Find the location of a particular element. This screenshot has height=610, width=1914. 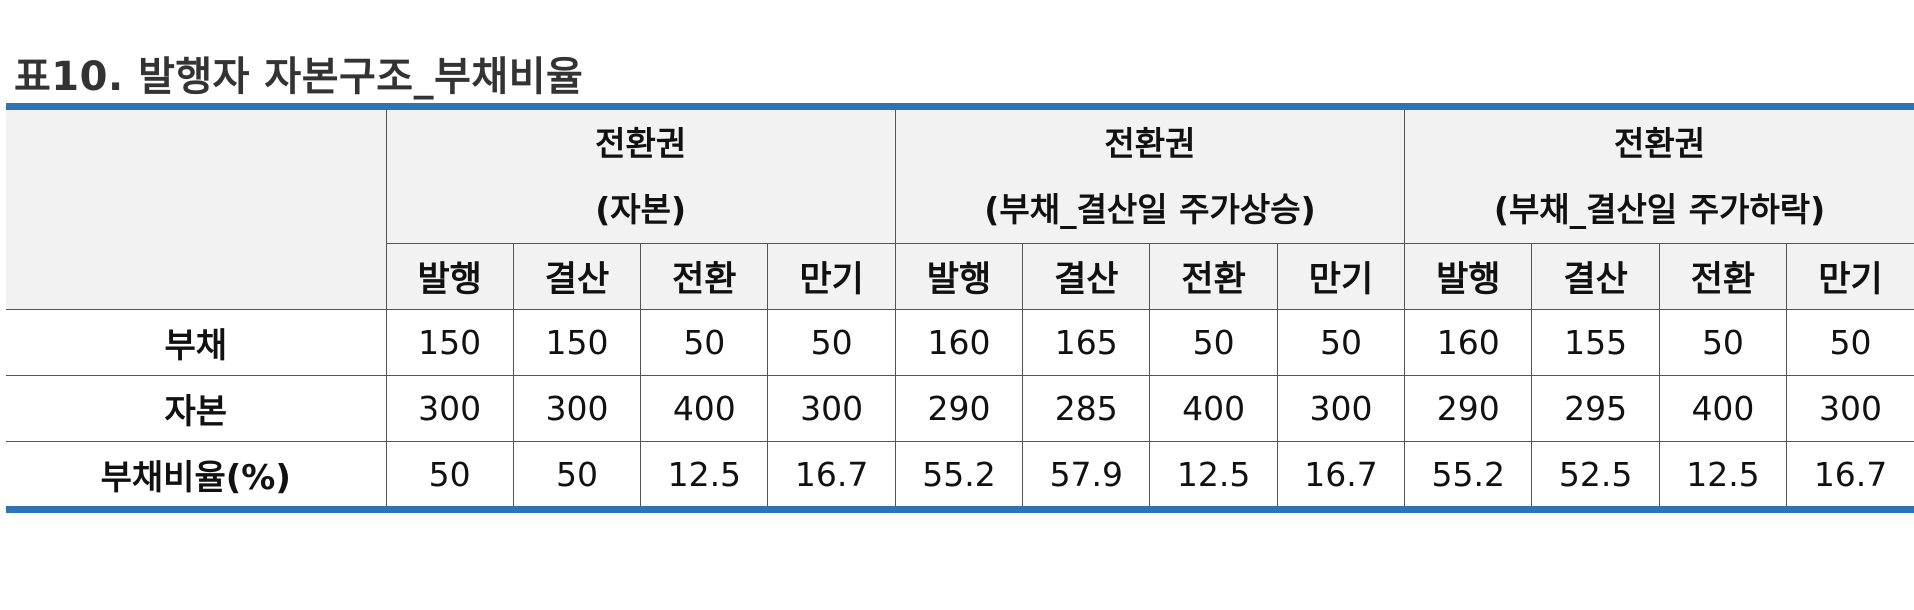

corner-cell is located at coordinates (196, 210).